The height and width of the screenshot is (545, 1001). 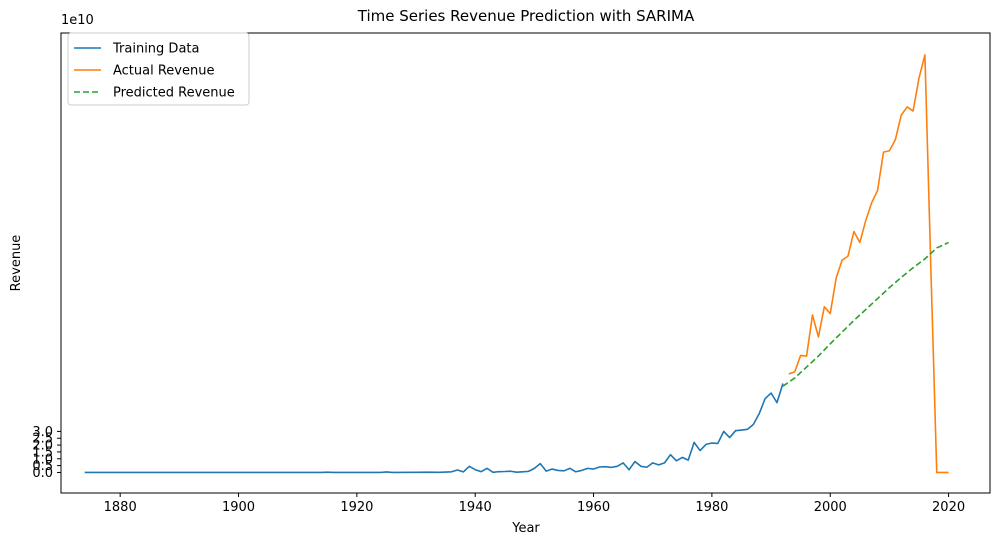 I want to click on y-tick-label: 1.0, so click(x=42, y=459).